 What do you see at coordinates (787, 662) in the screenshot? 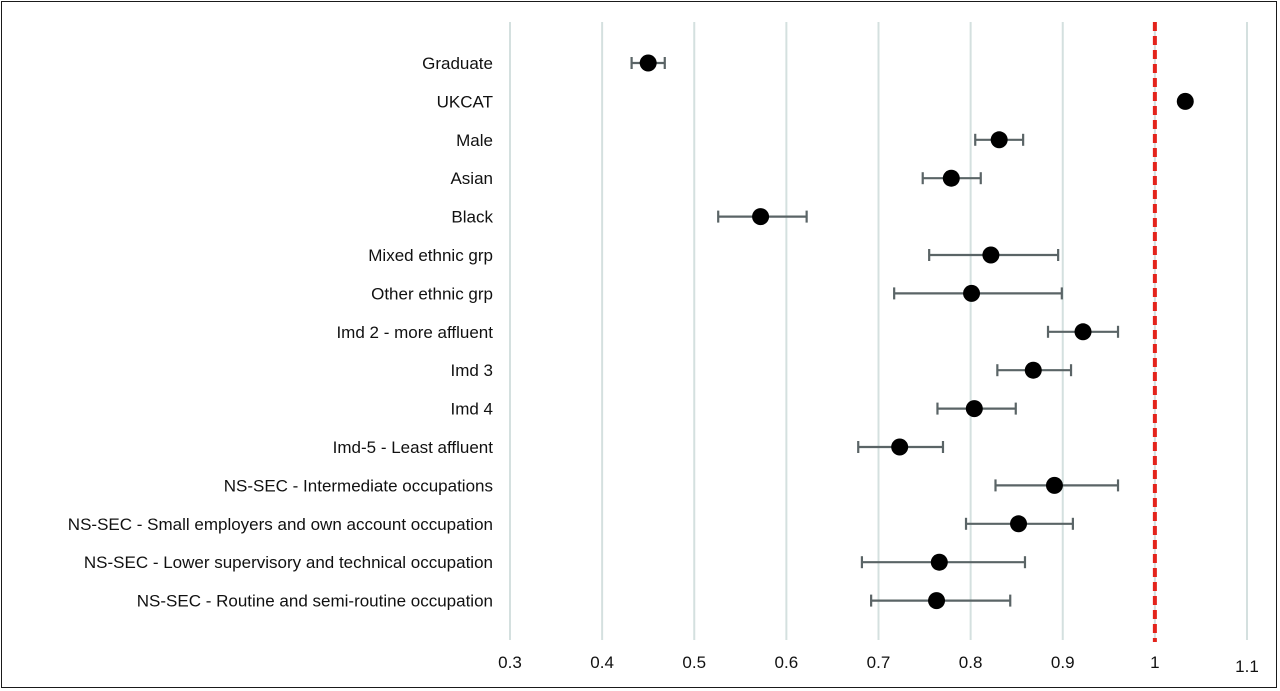
I see `x-tick-label: 0.6` at bounding box center [787, 662].